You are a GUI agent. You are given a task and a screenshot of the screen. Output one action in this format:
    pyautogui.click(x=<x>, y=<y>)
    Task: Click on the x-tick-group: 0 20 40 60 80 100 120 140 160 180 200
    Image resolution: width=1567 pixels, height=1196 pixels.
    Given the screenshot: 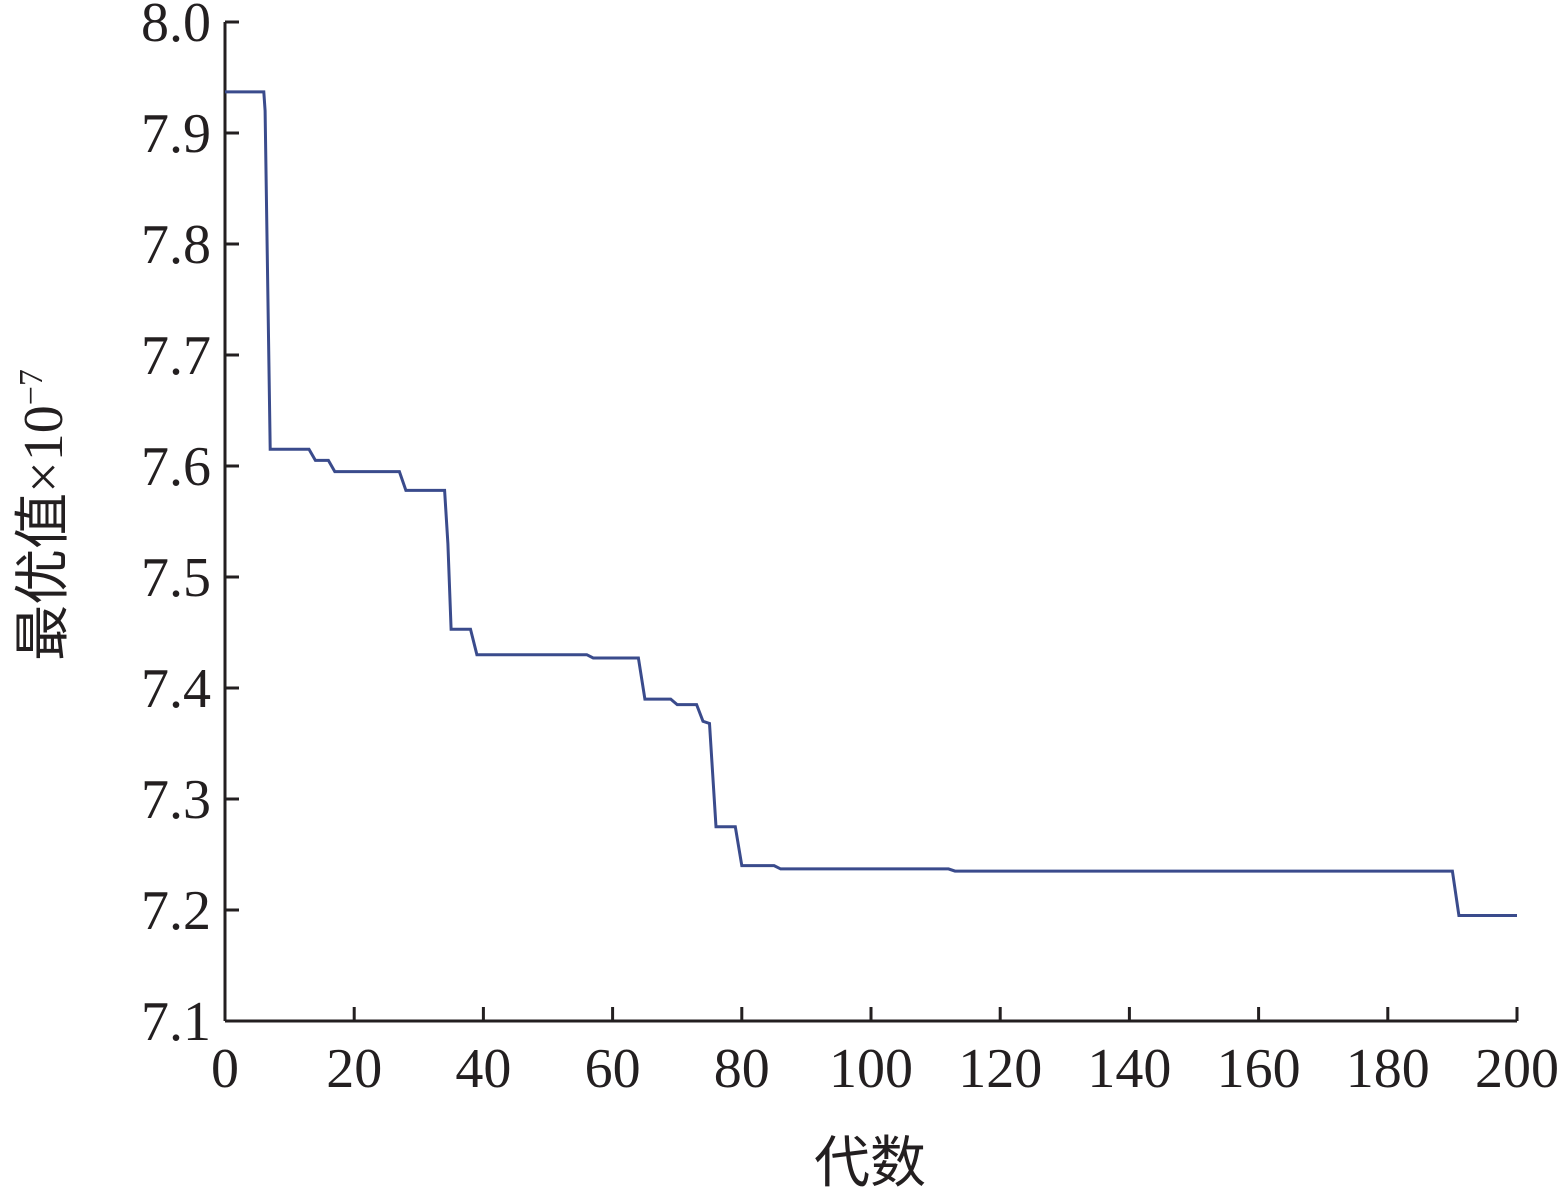 What is the action you would take?
    pyautogui.click(x=885, y=1053)
    